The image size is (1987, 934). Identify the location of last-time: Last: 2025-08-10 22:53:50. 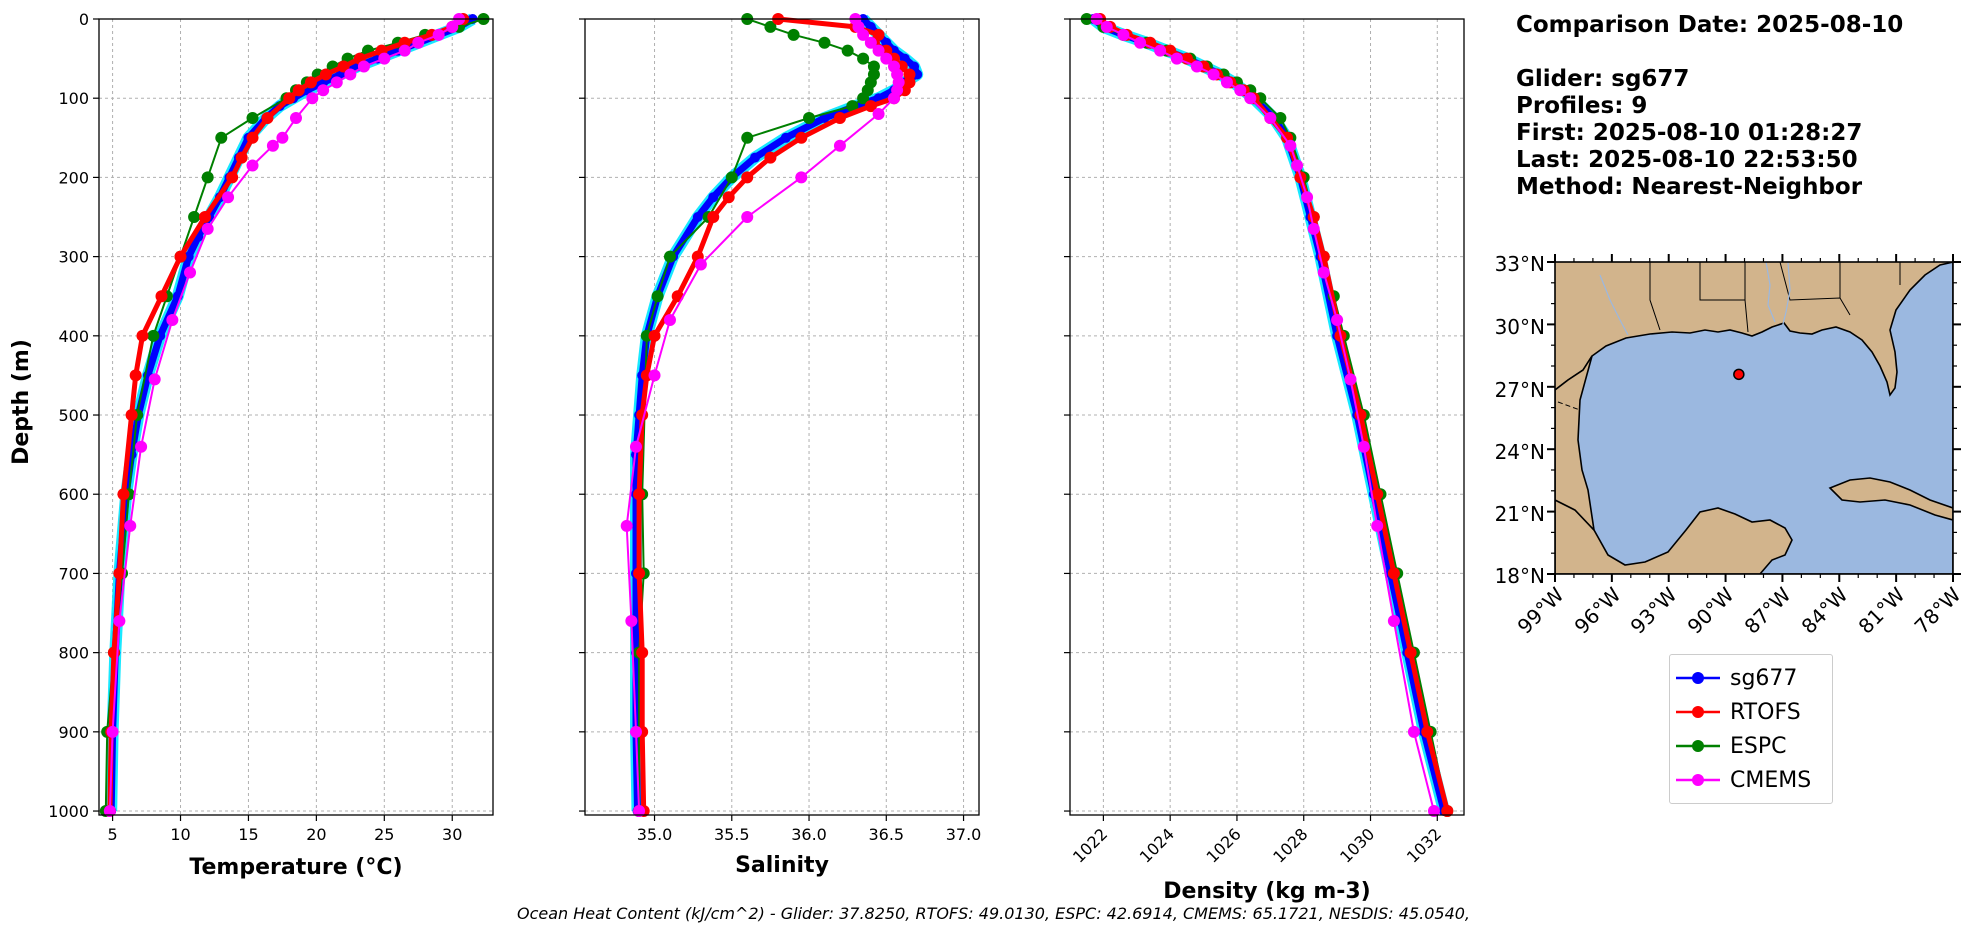
(1687, 160).